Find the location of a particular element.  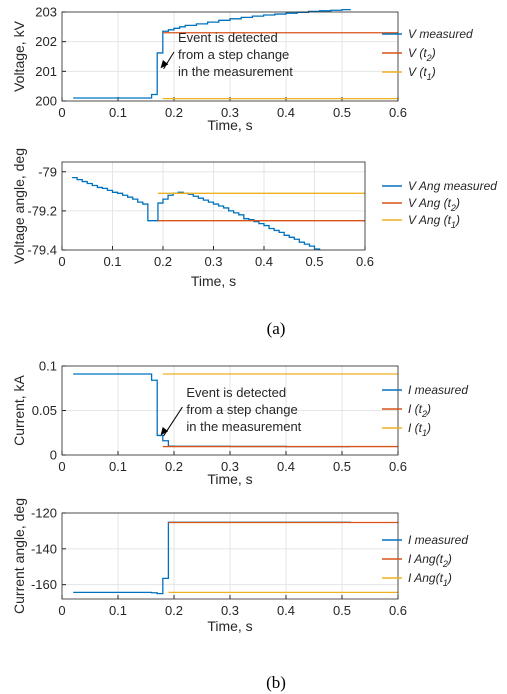

y-axis-label: Voltage, kV is located at coordinates (19, 55).